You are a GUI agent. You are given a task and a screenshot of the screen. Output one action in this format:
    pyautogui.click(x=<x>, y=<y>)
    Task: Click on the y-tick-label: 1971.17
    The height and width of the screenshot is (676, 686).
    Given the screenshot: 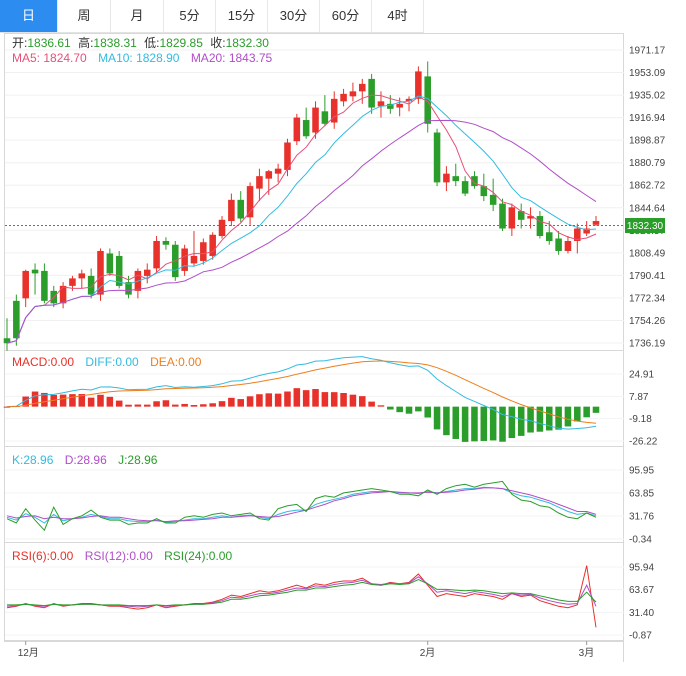 What is the action you would take?
    pyautogui.click(x=647, y=51)
    